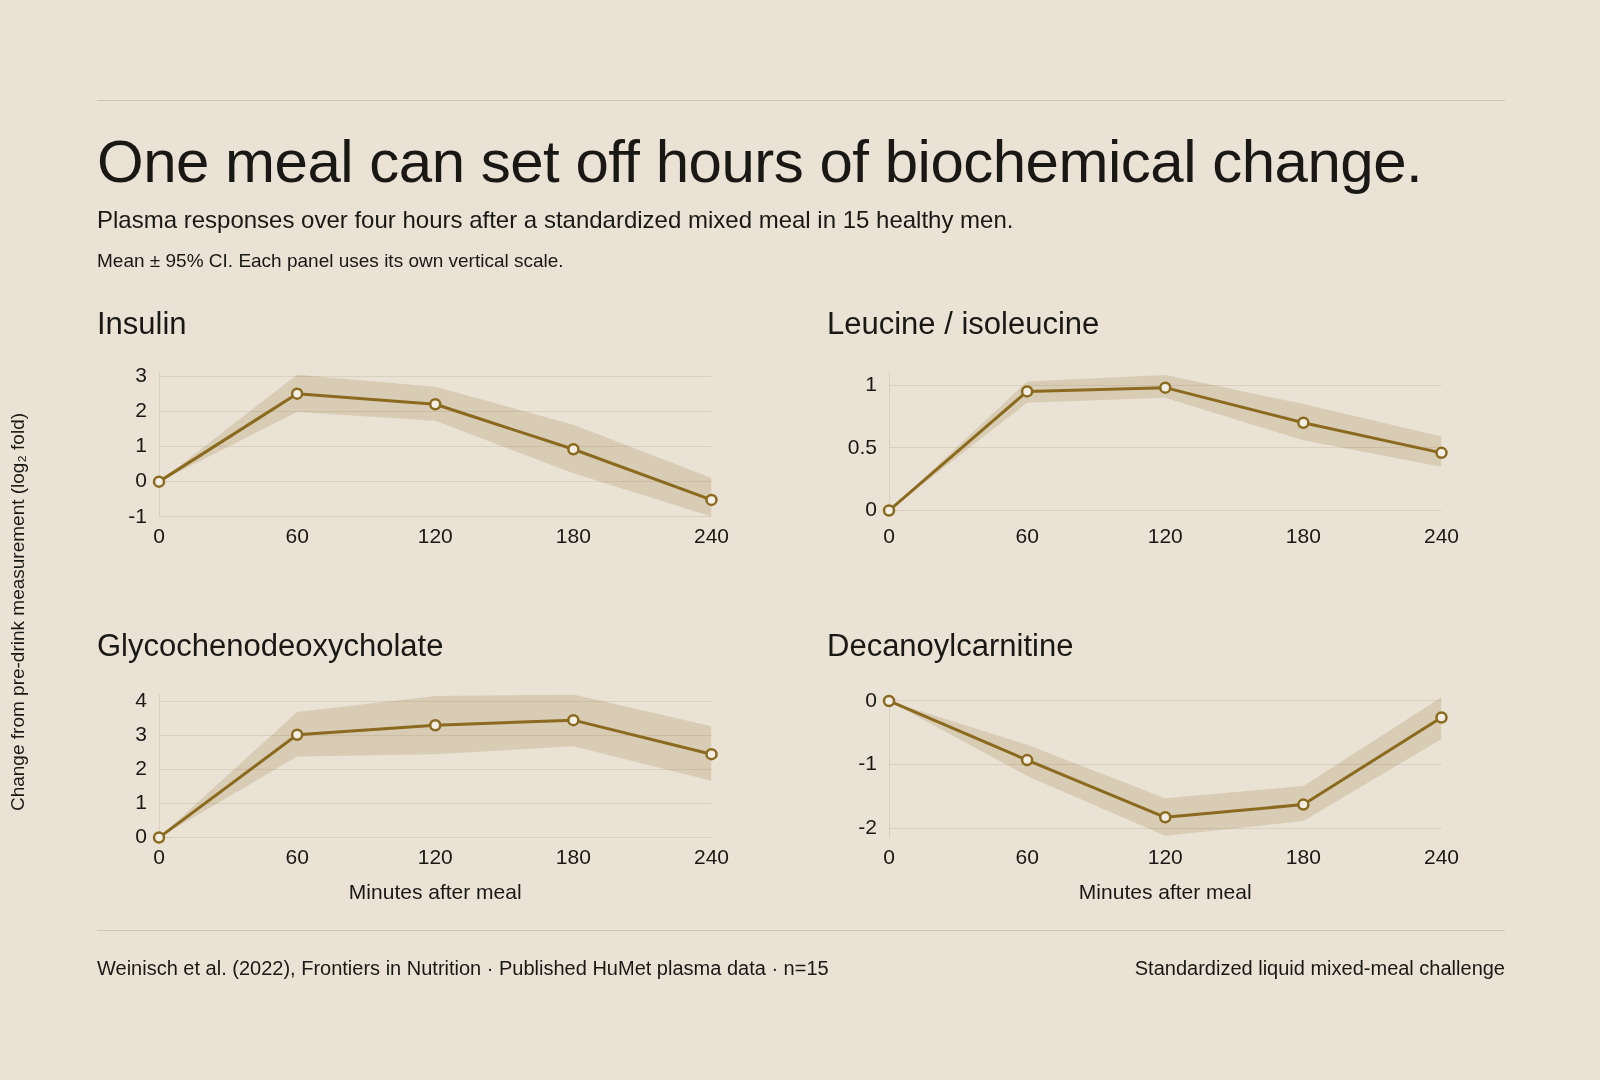  I want to click on y-tick-label: 4, so click(141, 700).